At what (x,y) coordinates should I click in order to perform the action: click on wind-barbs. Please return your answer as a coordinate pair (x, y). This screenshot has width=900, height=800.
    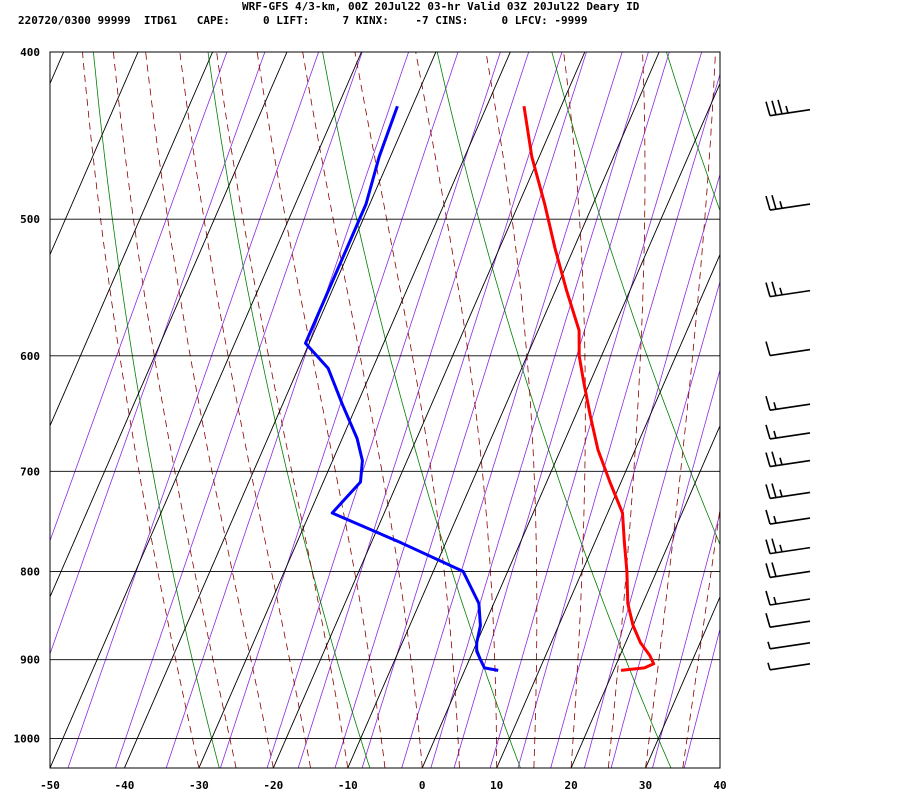
    Looking at the image, I should click on (788, 385).